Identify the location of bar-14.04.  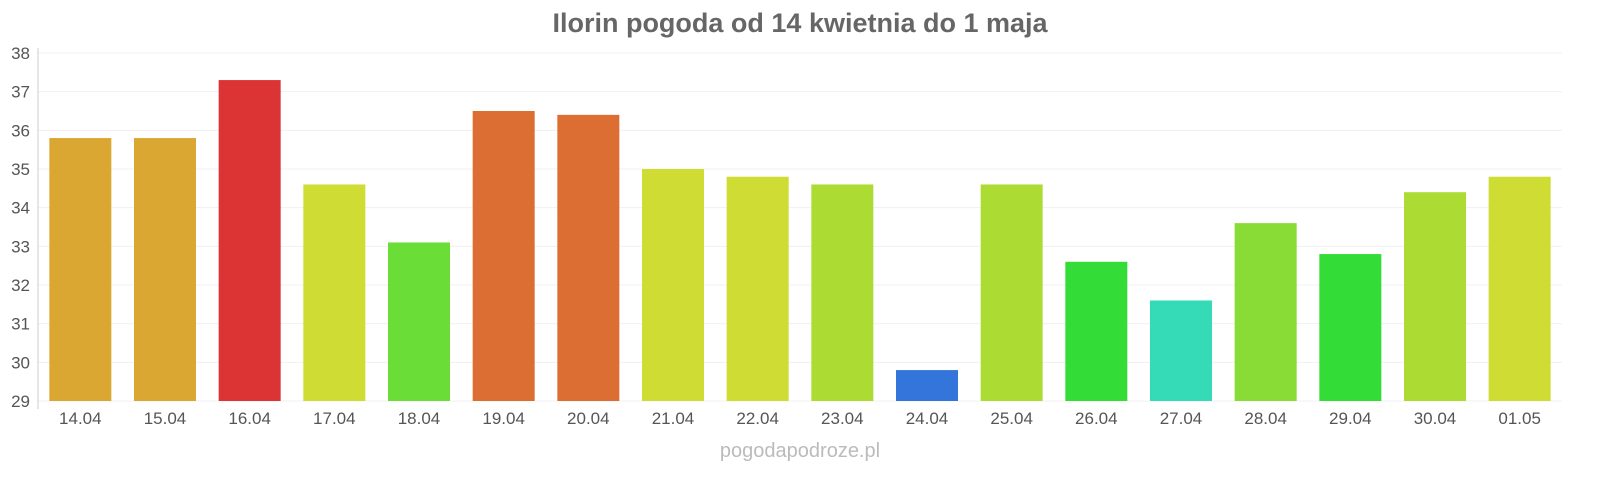
(80, 270).